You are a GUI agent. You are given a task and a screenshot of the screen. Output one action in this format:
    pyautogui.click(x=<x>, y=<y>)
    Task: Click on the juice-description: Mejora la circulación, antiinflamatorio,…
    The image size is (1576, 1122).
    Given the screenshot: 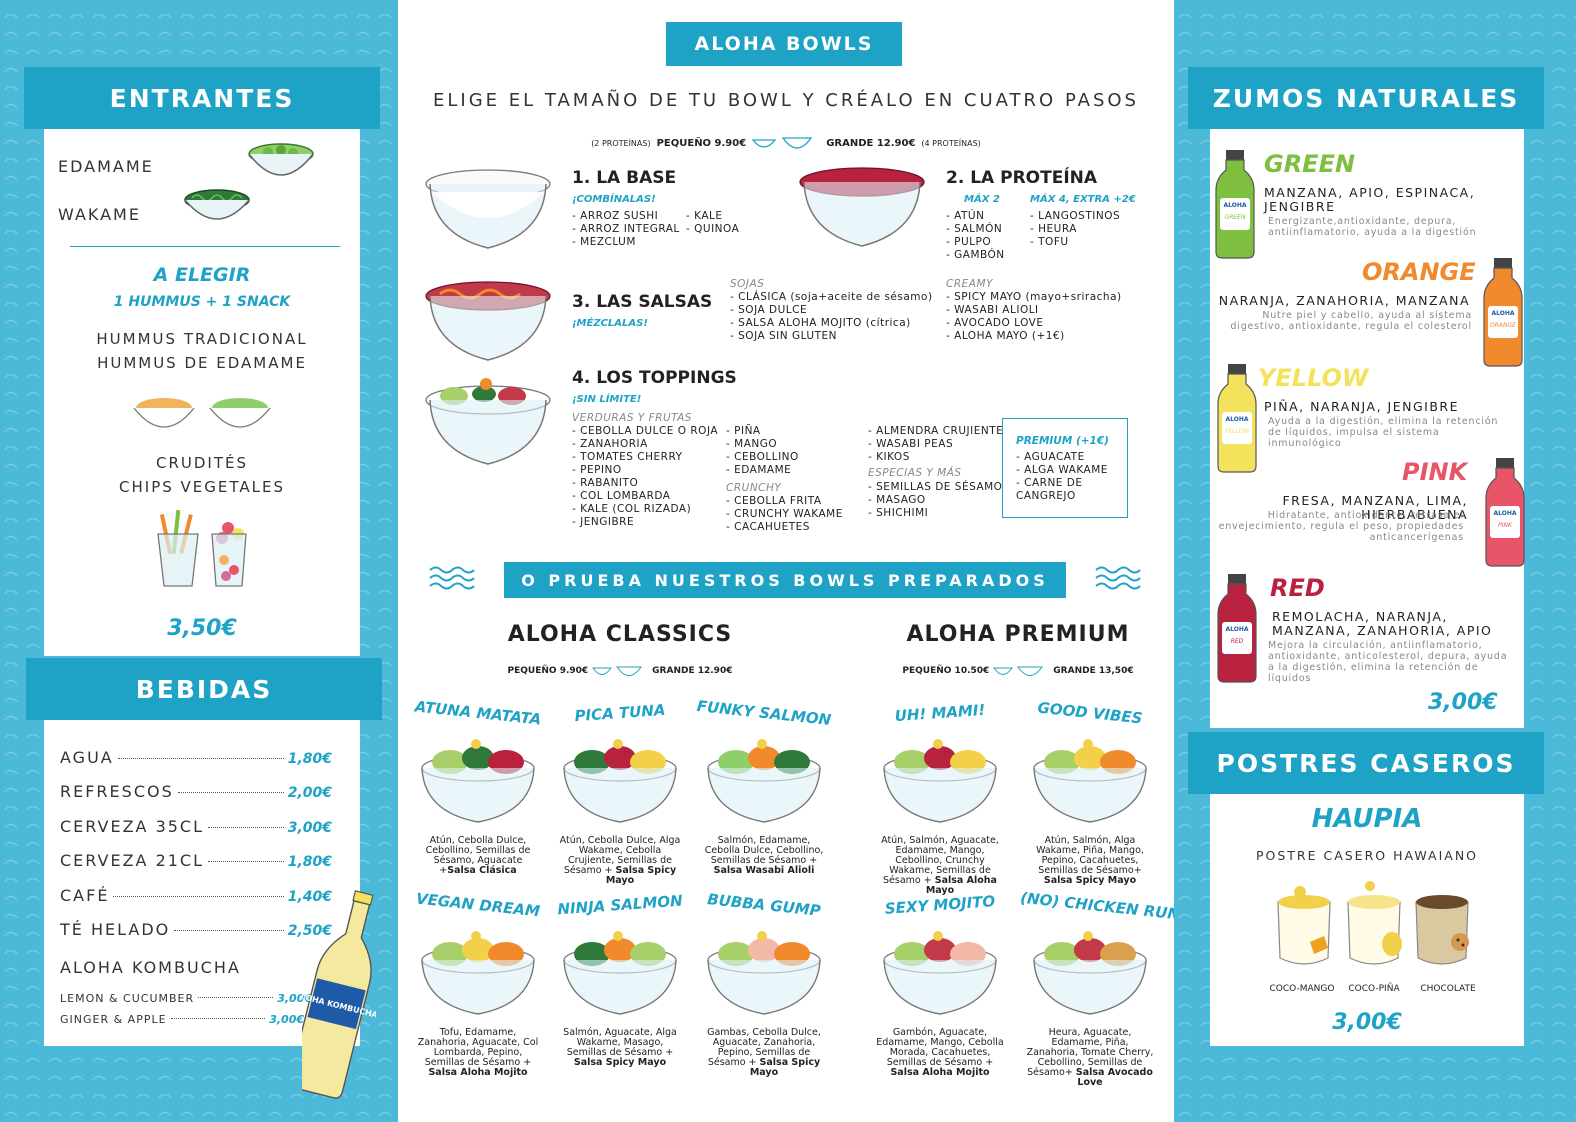 What is the action you would take?
    pyautogui.click(x=1388, y=662)
    